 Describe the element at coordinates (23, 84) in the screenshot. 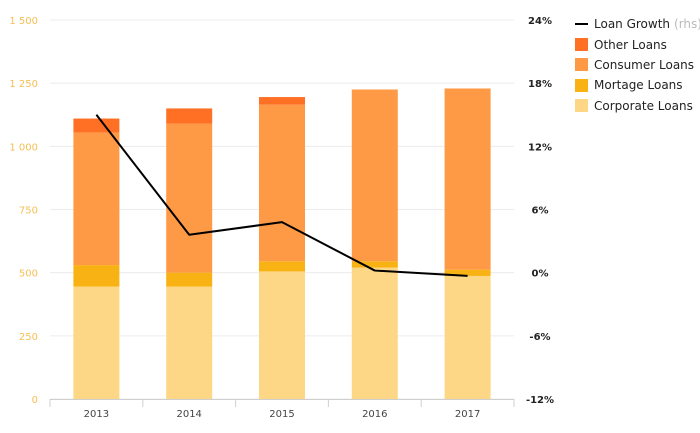

I see `y-left-tick-label: 1 250` at that location.